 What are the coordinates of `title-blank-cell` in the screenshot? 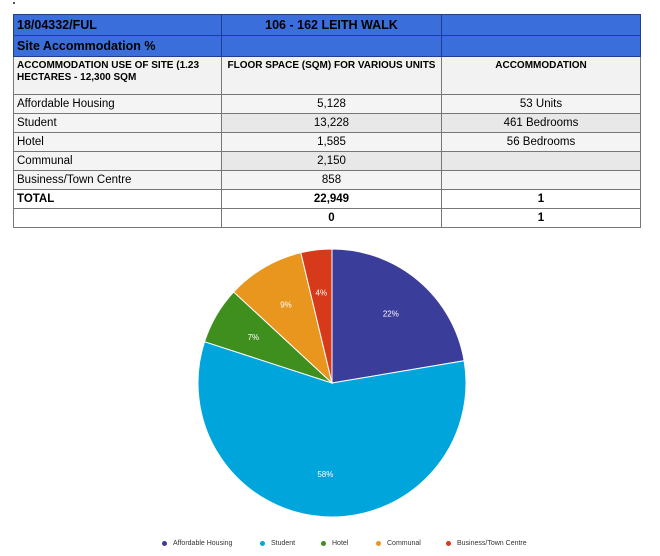 It's located at (541, 25).